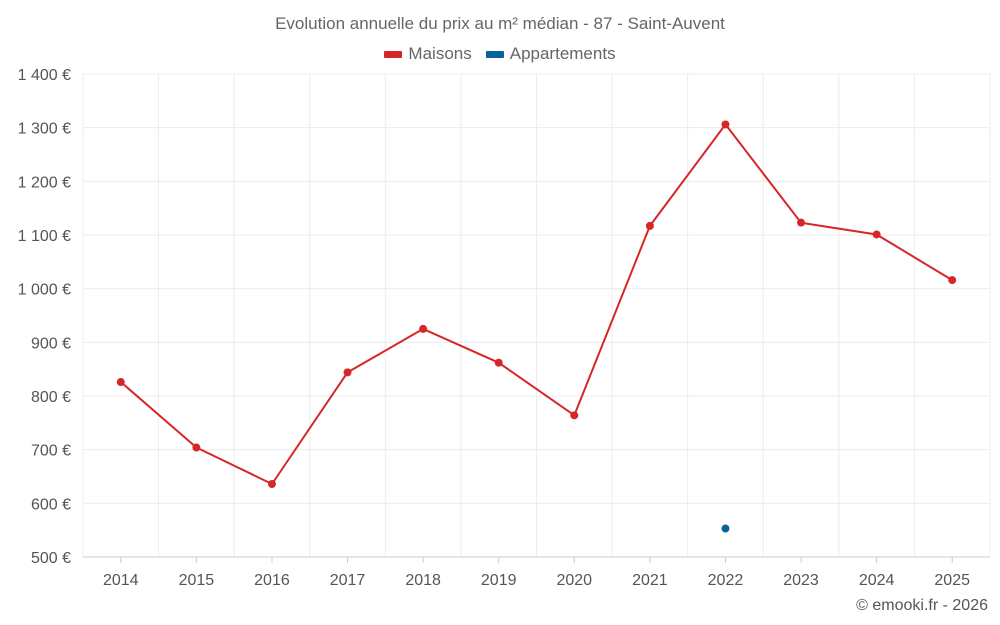 This screenshot has height=625, width=1000. What do you see at coordinates (725, 528) in the screenshot?
I see `data-point-appartements` at bounding box center [725, 528].